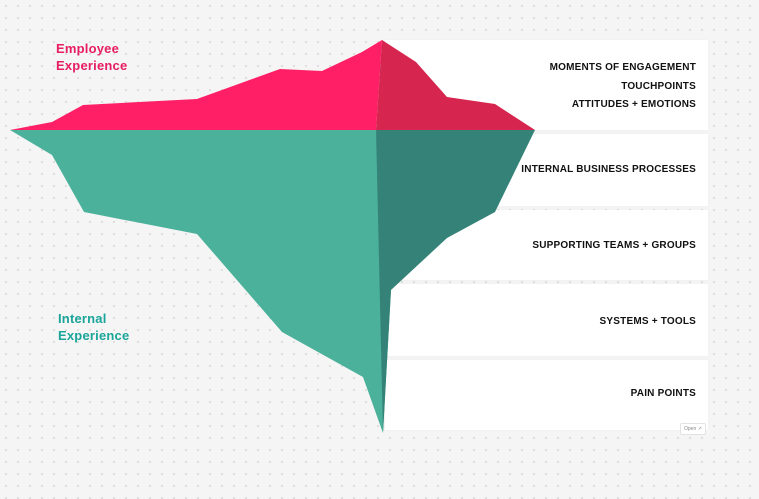 The height and width of the screenshot is (499, 759). I want to click on iceberg-body-shadow, so click(455, 281).